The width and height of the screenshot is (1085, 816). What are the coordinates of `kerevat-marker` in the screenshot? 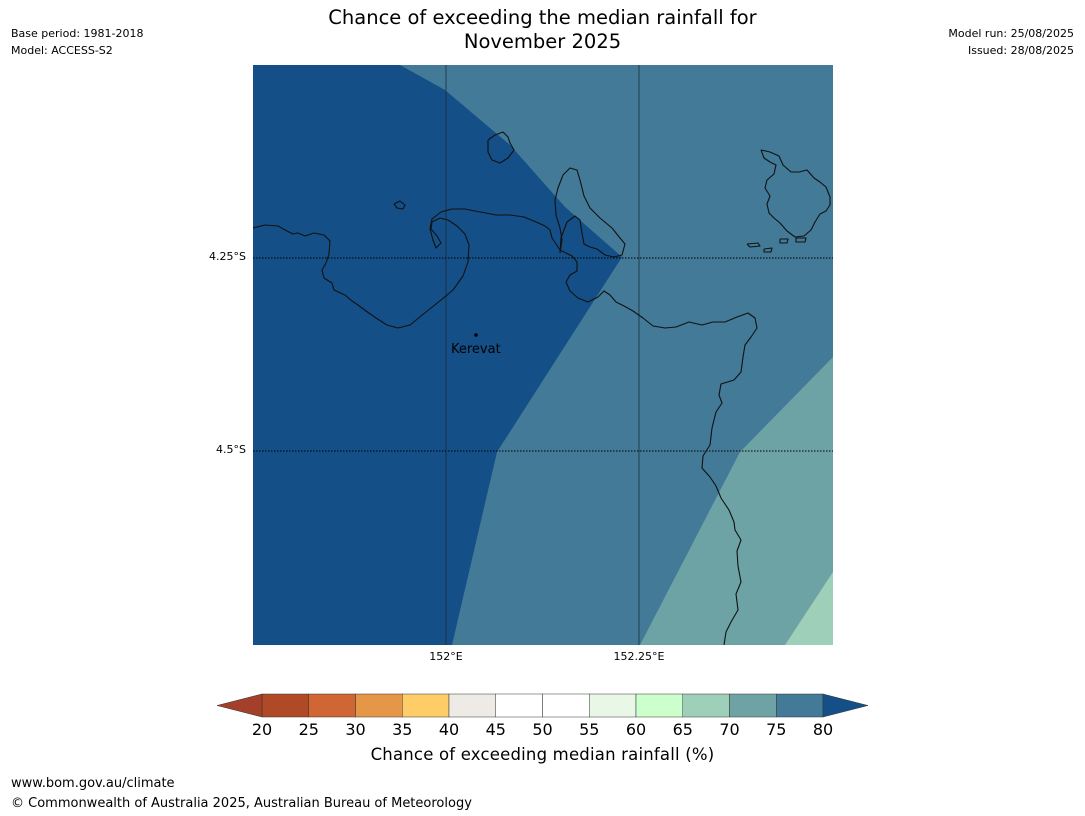 It's located at (476, 335).